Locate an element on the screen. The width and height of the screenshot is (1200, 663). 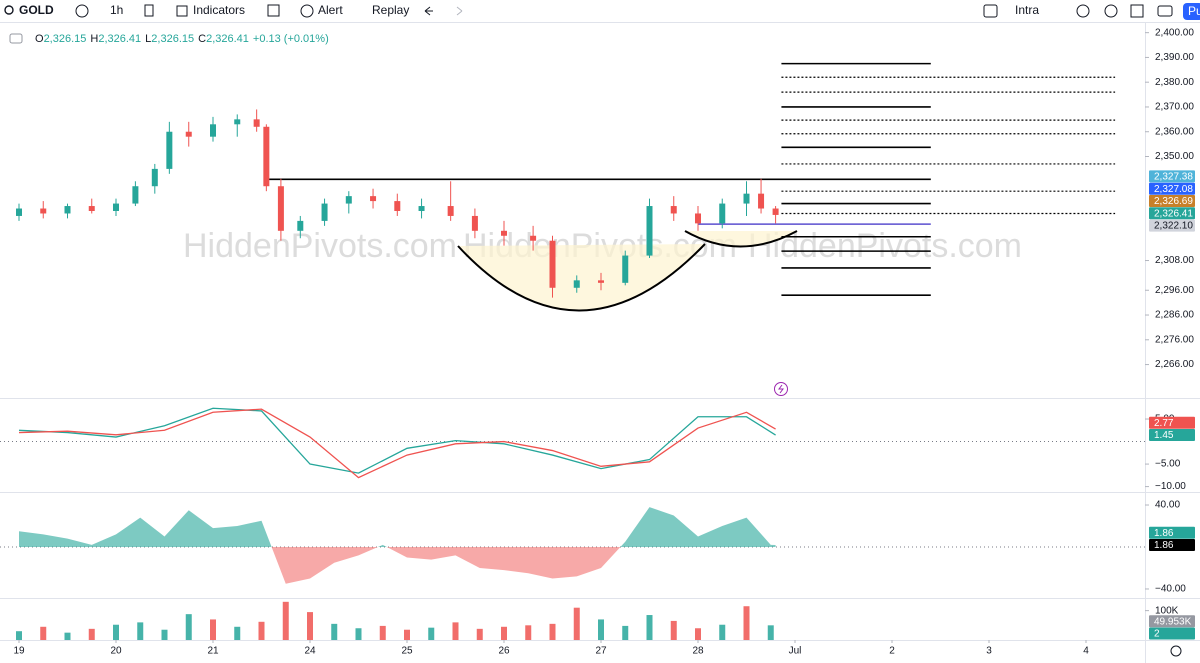
alert-button: Alert is located at coordinates (330, 10).